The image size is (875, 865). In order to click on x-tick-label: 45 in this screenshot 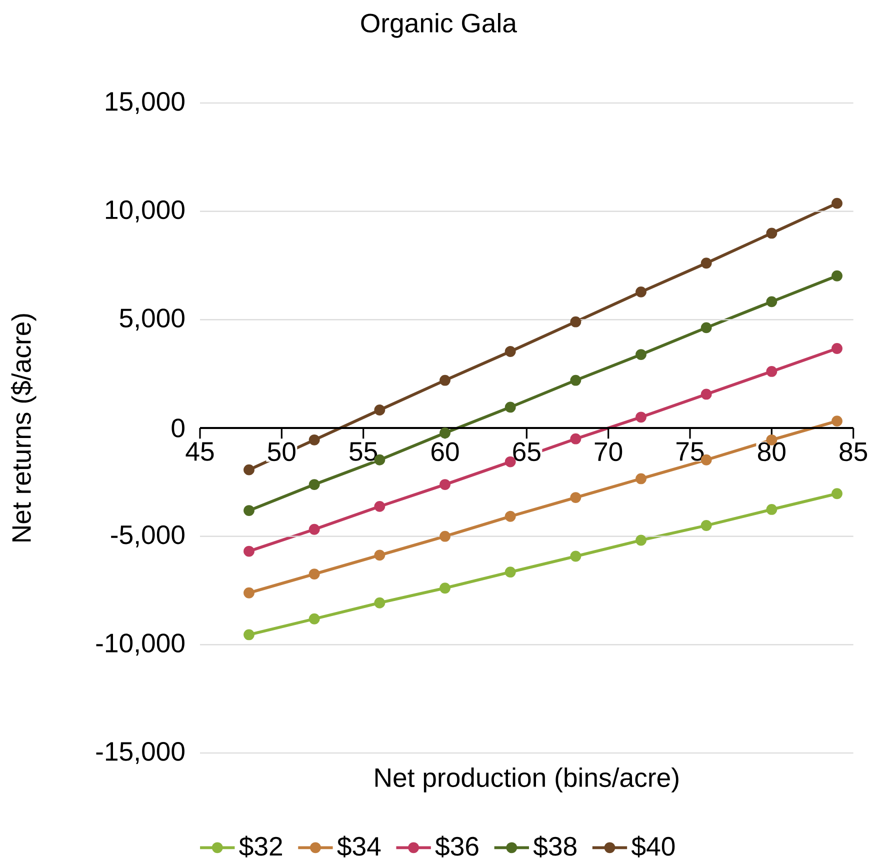, I will do `click(200, 451)`.